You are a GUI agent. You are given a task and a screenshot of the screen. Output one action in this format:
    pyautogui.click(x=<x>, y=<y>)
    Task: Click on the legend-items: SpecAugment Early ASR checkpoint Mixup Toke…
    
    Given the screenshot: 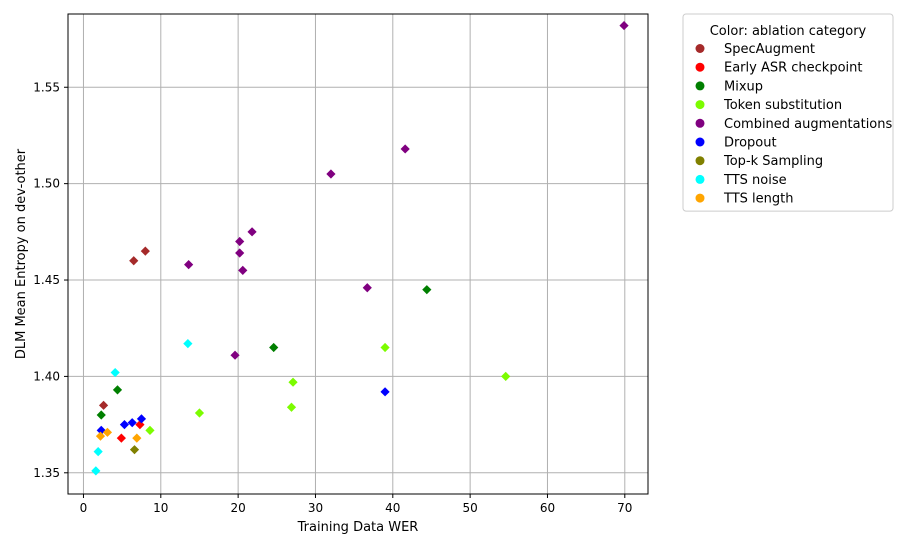 What is the action you would take?
    pyautogui.click(x=794, y=124)
    